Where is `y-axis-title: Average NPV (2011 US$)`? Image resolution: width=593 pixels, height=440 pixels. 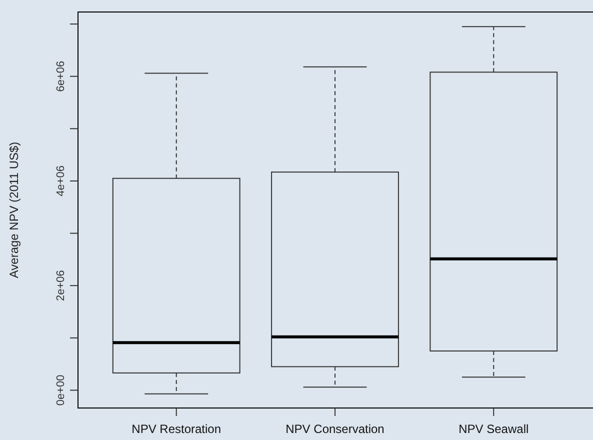
y-axis-title: Average NPV (2011 US$) is located at coordinates (14, 210).